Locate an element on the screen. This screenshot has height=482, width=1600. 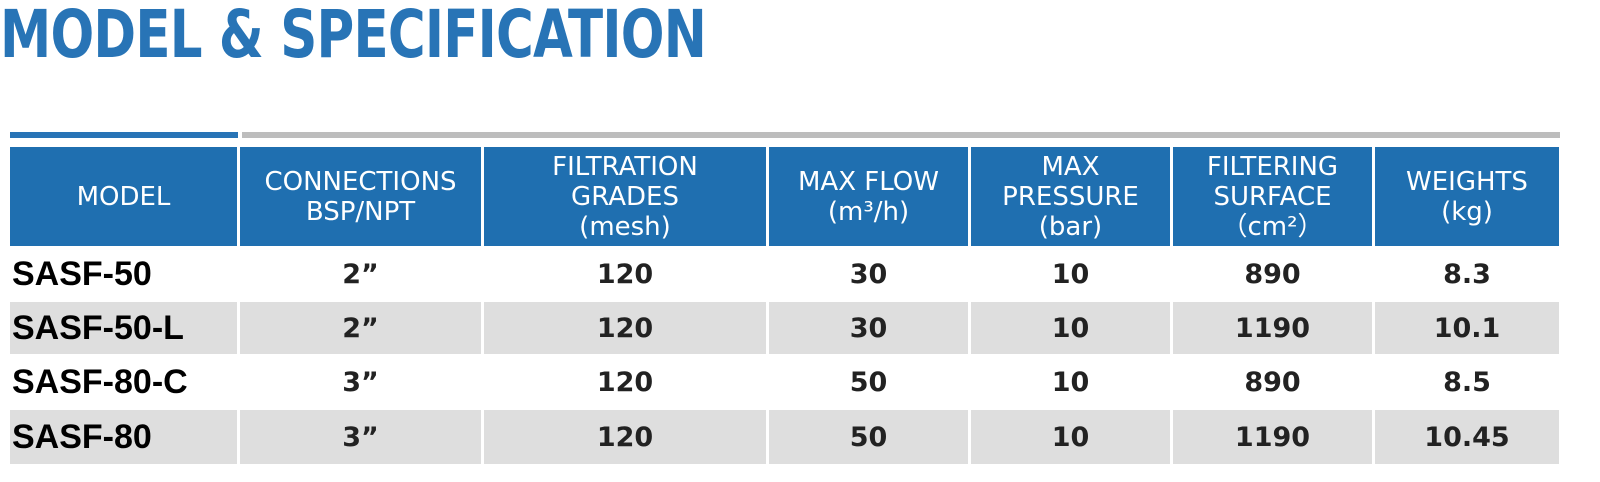
spec-cell: 10.1 is located at coordinates (1467, 328).